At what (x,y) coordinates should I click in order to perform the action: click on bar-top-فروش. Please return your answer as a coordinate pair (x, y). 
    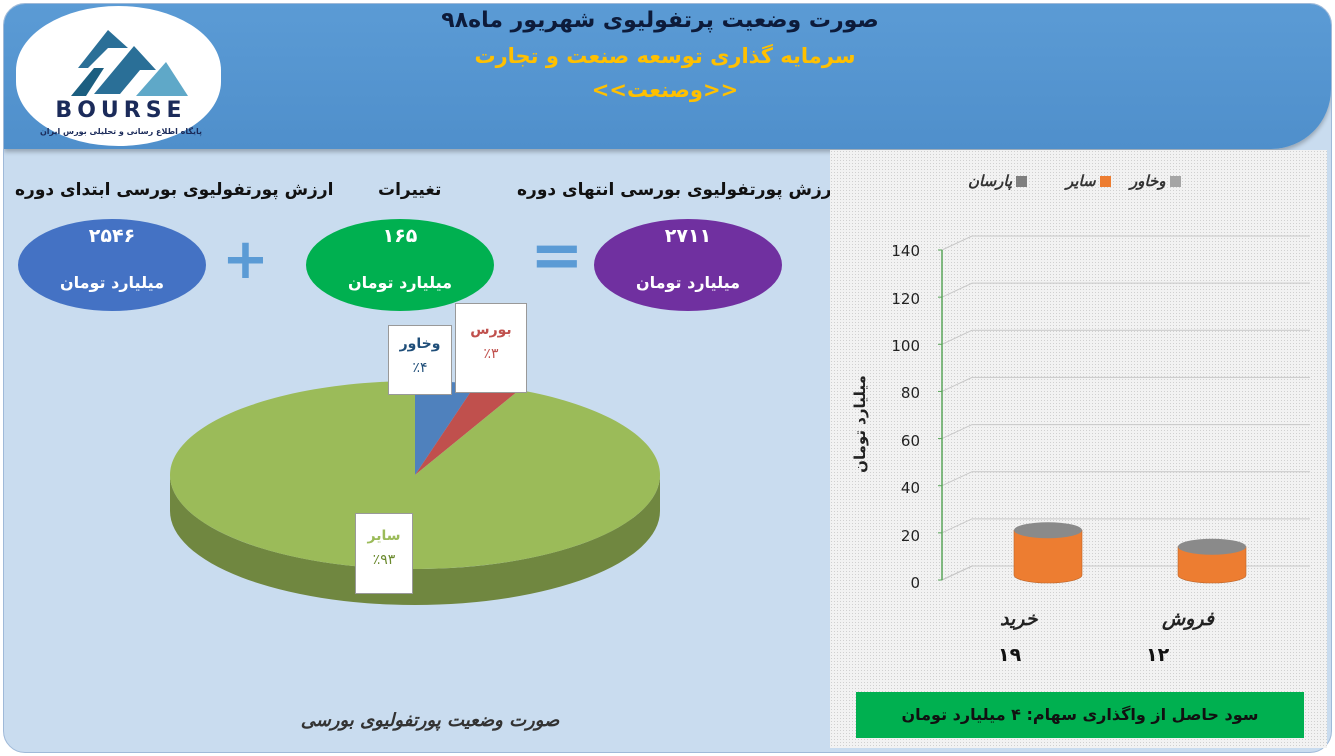
    Looking at the image, I should click on (1212, 546).